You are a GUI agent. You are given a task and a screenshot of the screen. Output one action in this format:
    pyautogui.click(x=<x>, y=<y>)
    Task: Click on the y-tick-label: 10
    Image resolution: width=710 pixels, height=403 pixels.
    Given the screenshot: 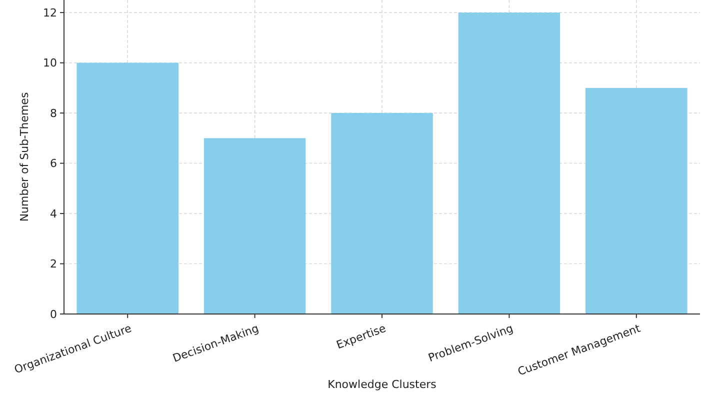 What is the action you would take?
    pyautogui.click(x=50, y=63)
    